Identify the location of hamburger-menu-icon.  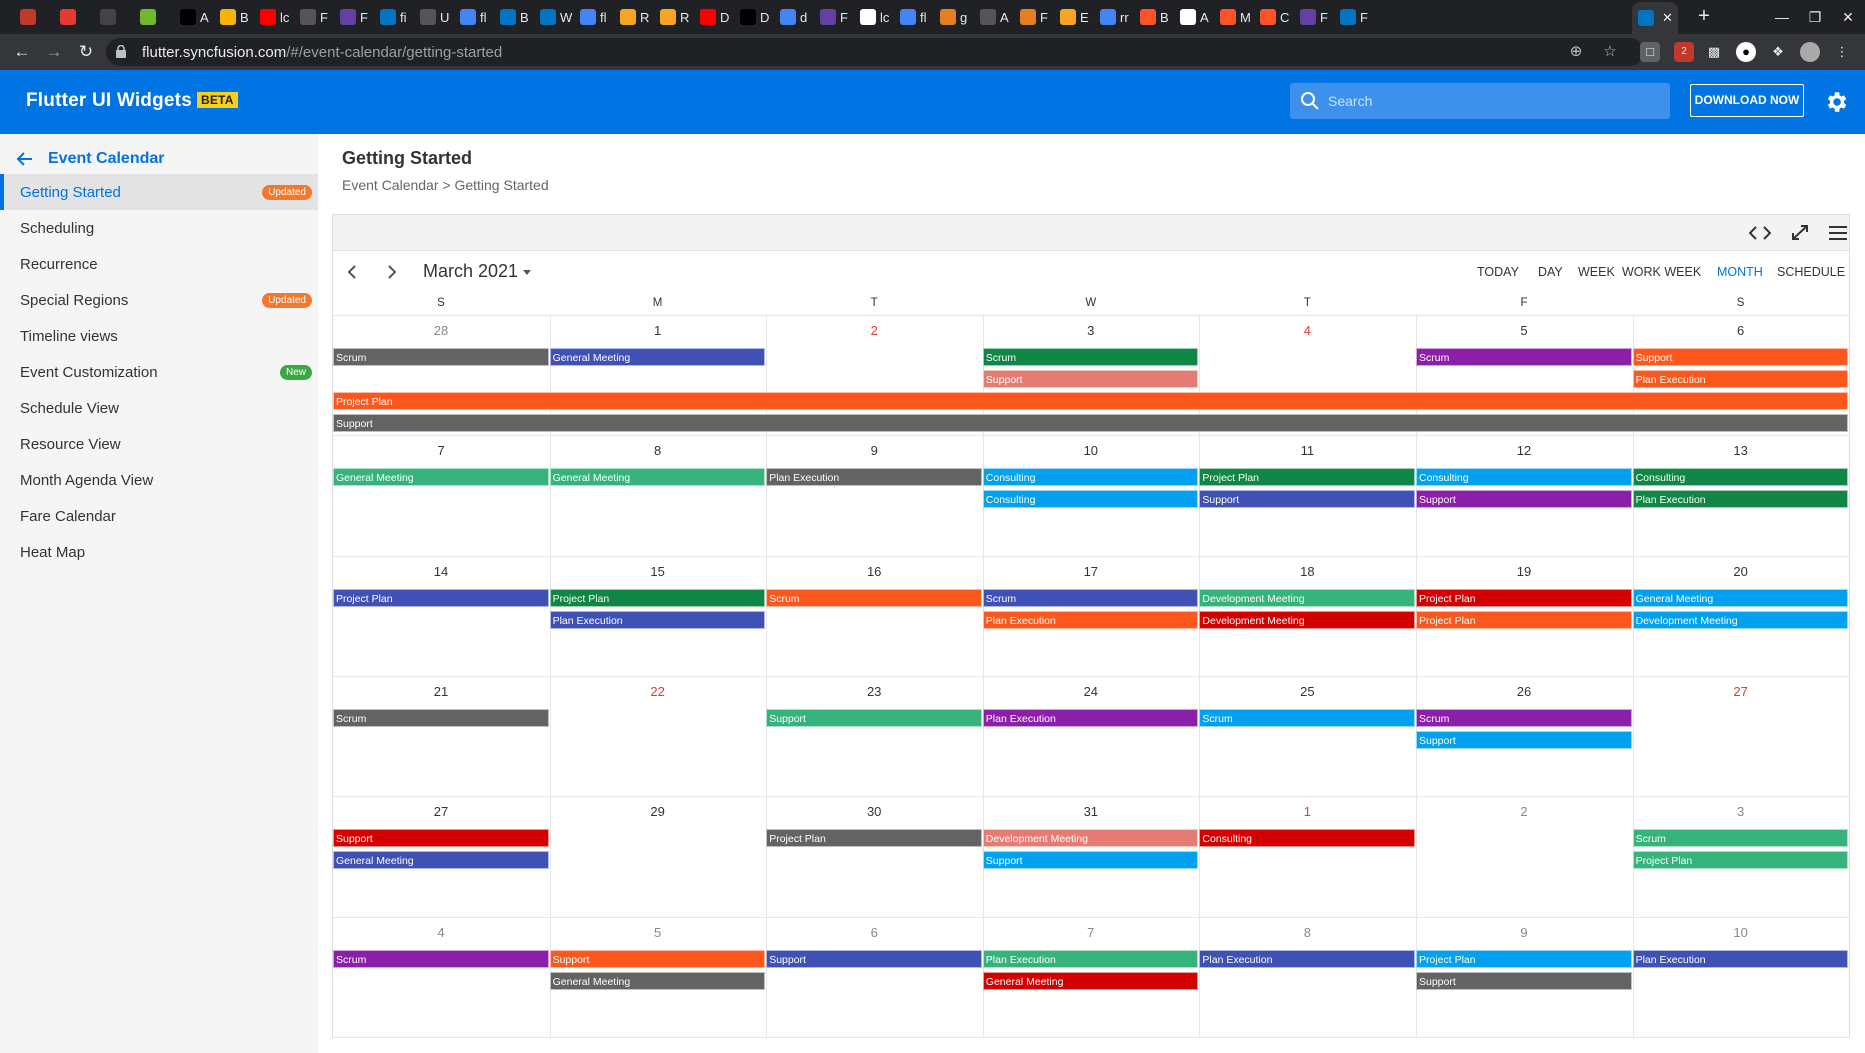
(1838, 233).